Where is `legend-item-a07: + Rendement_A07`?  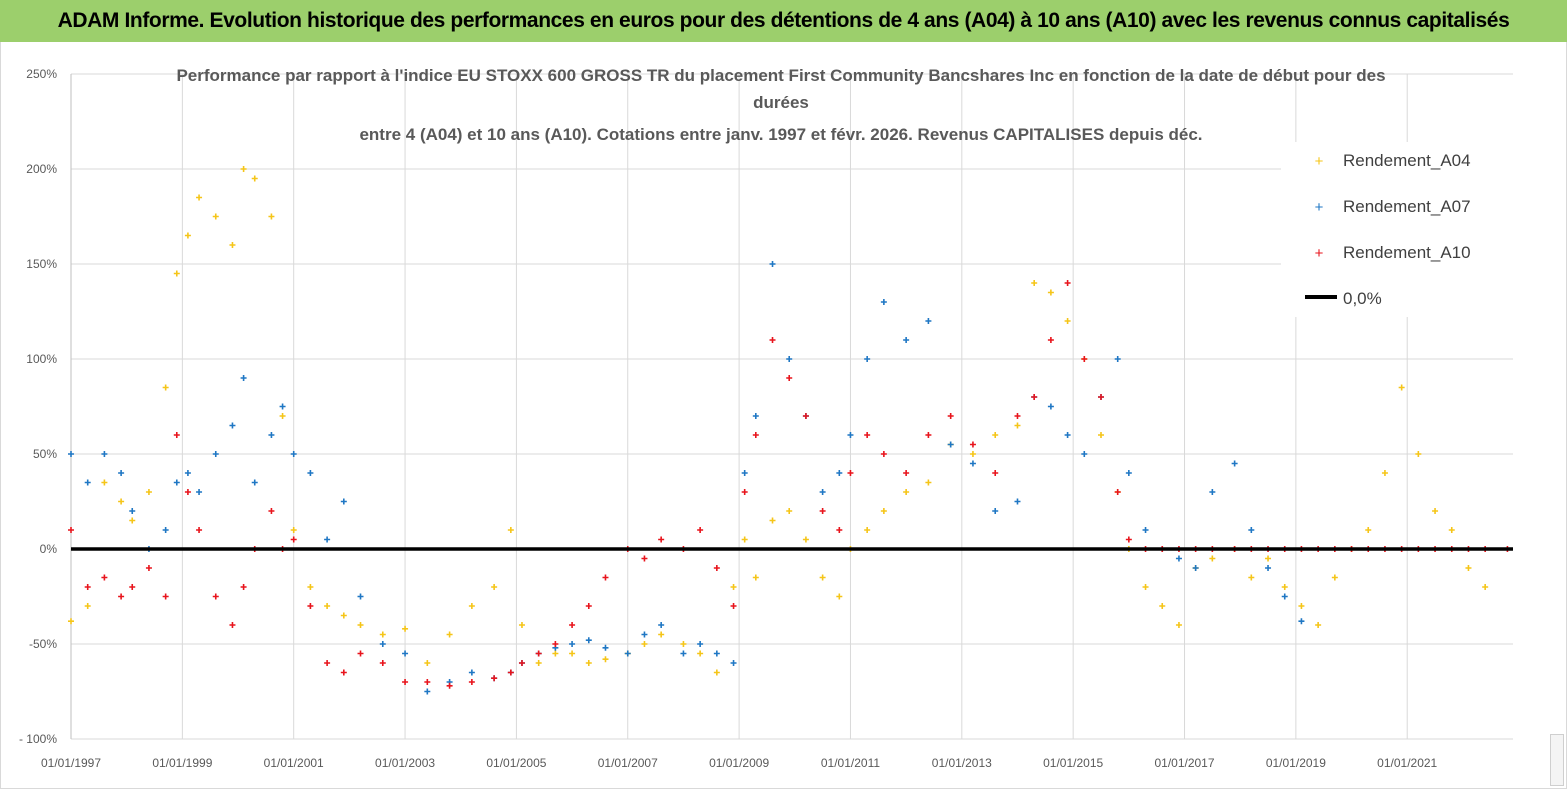 legend-item-a07: + Rendement_A07 is located at coordinates (1393, 206).